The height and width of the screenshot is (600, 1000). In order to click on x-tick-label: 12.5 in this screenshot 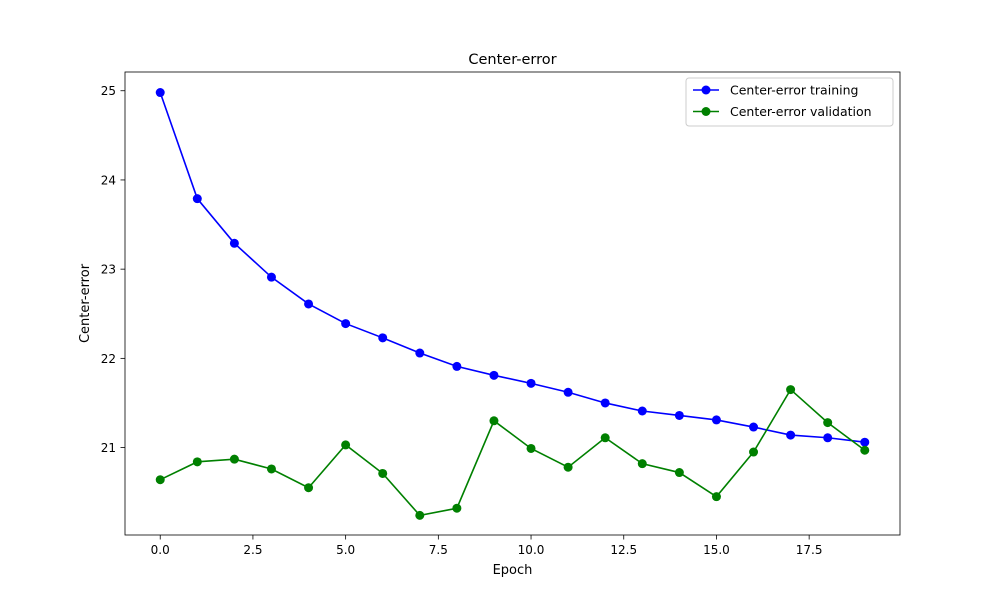, I will do `click(623, 550)`.